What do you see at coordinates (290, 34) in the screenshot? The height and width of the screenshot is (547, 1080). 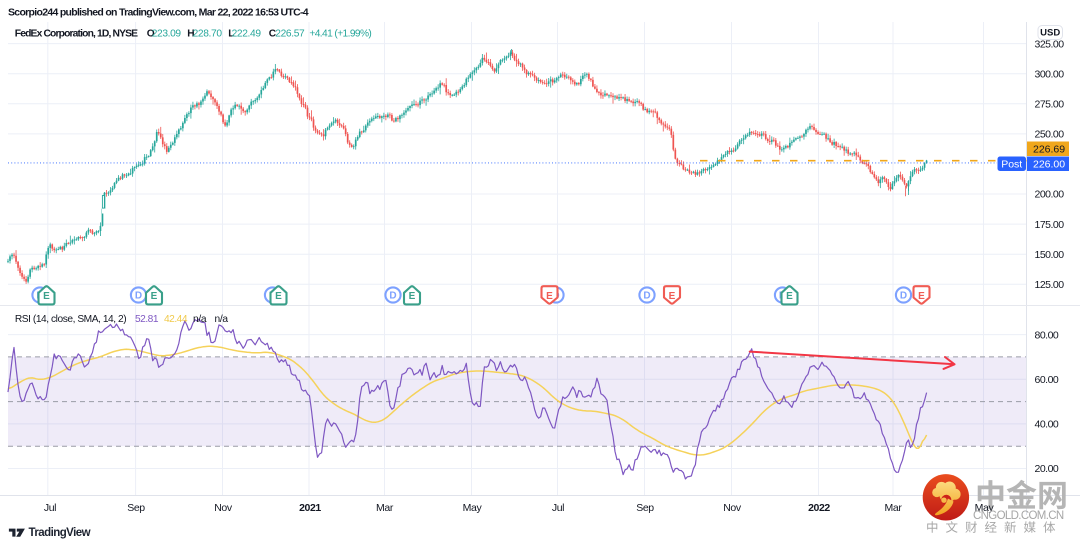 I see `svg-text: 226.57` at bounding box center [290, 34].